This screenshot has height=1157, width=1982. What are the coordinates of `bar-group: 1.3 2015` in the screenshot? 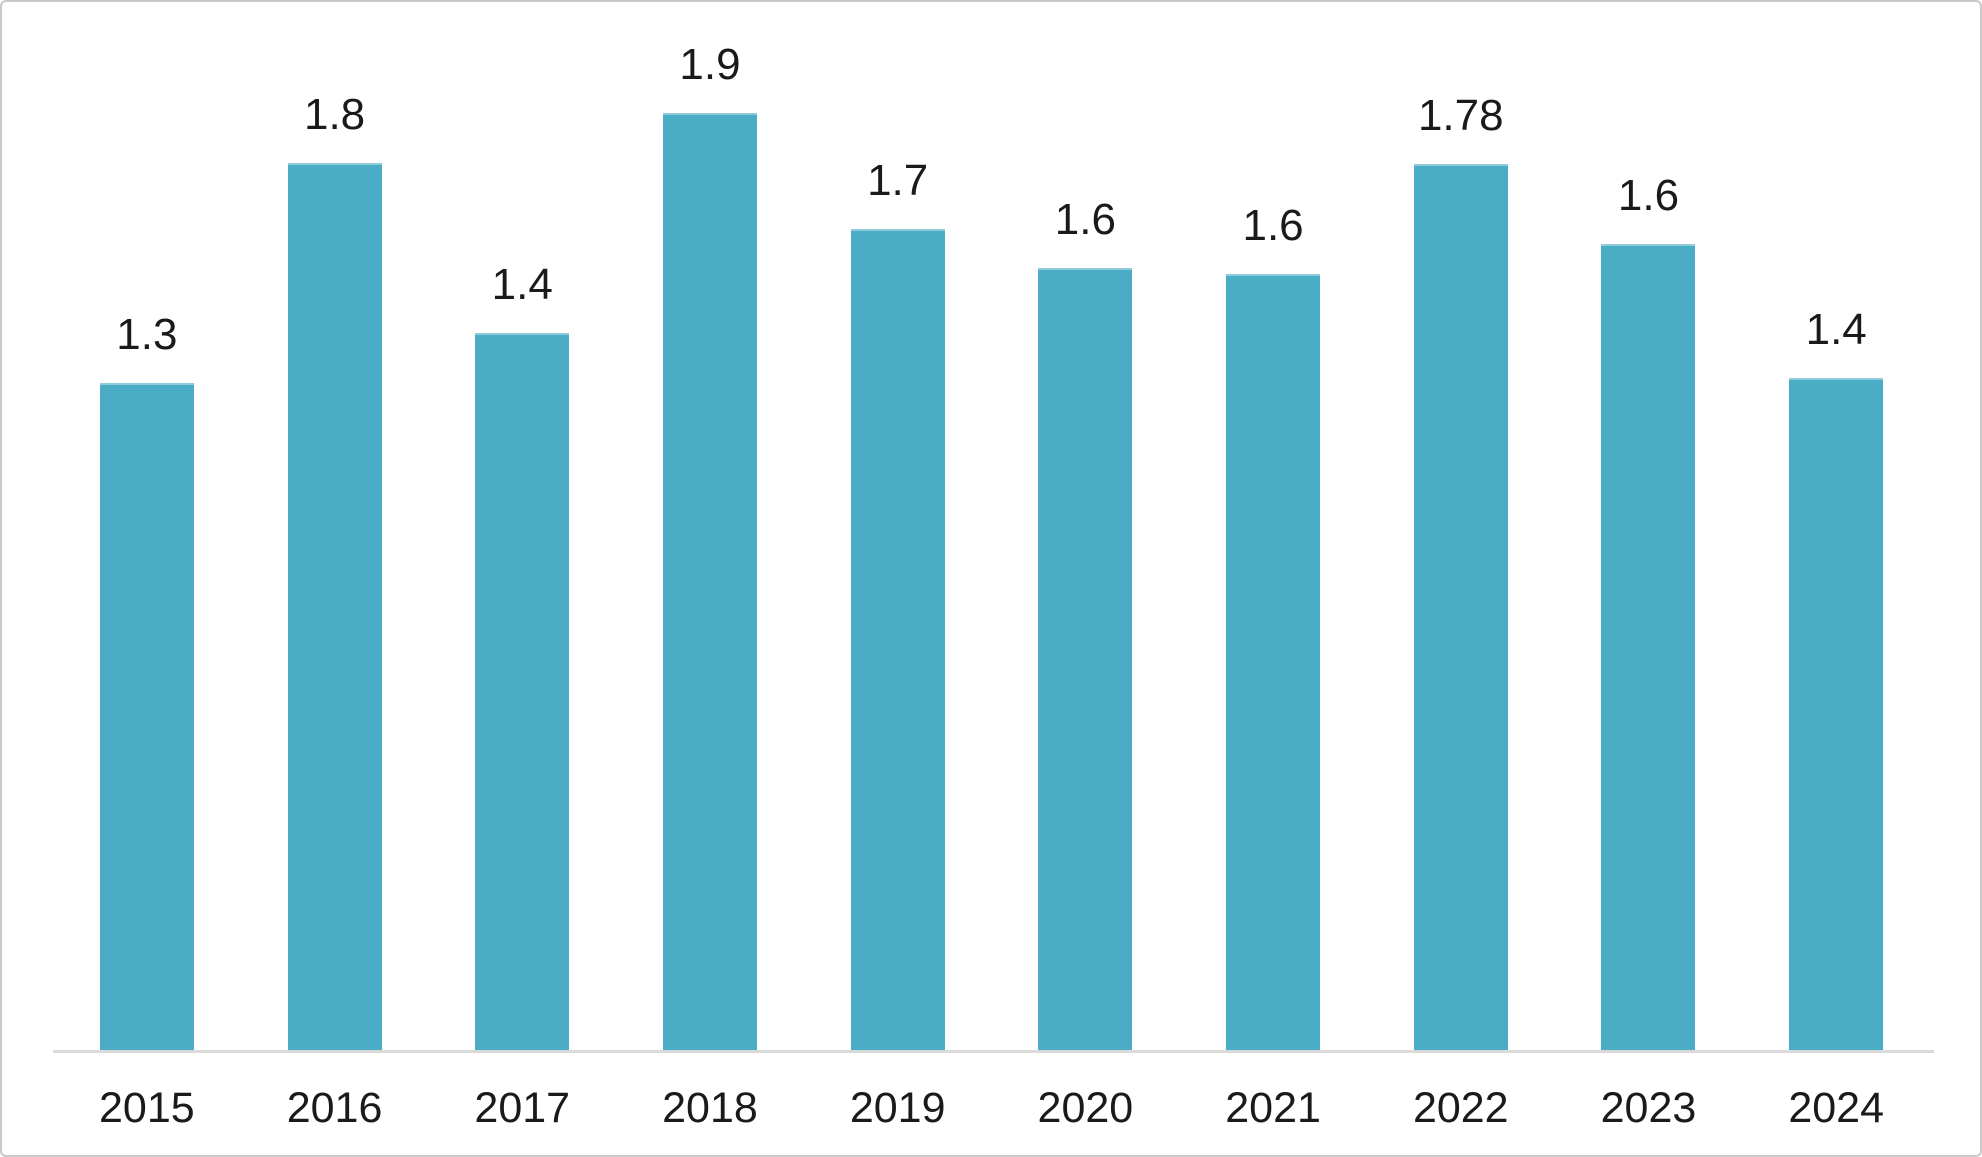 It's located at (147, 566).